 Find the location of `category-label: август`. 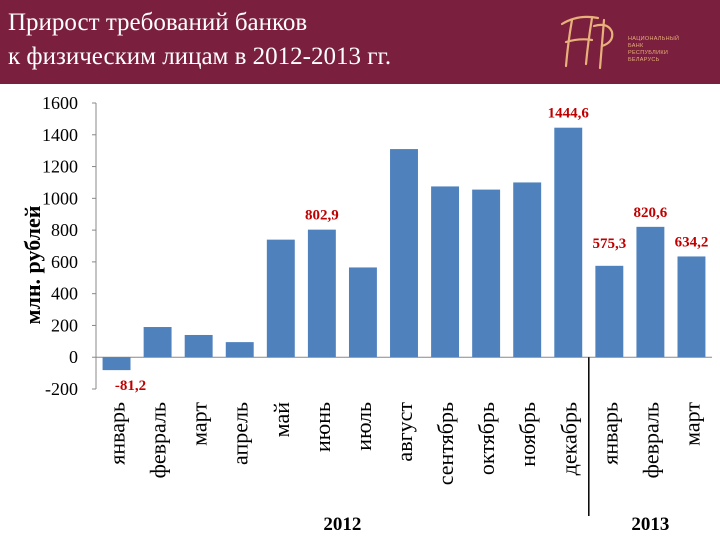

category-label: август is located at coordinates (404, 432).